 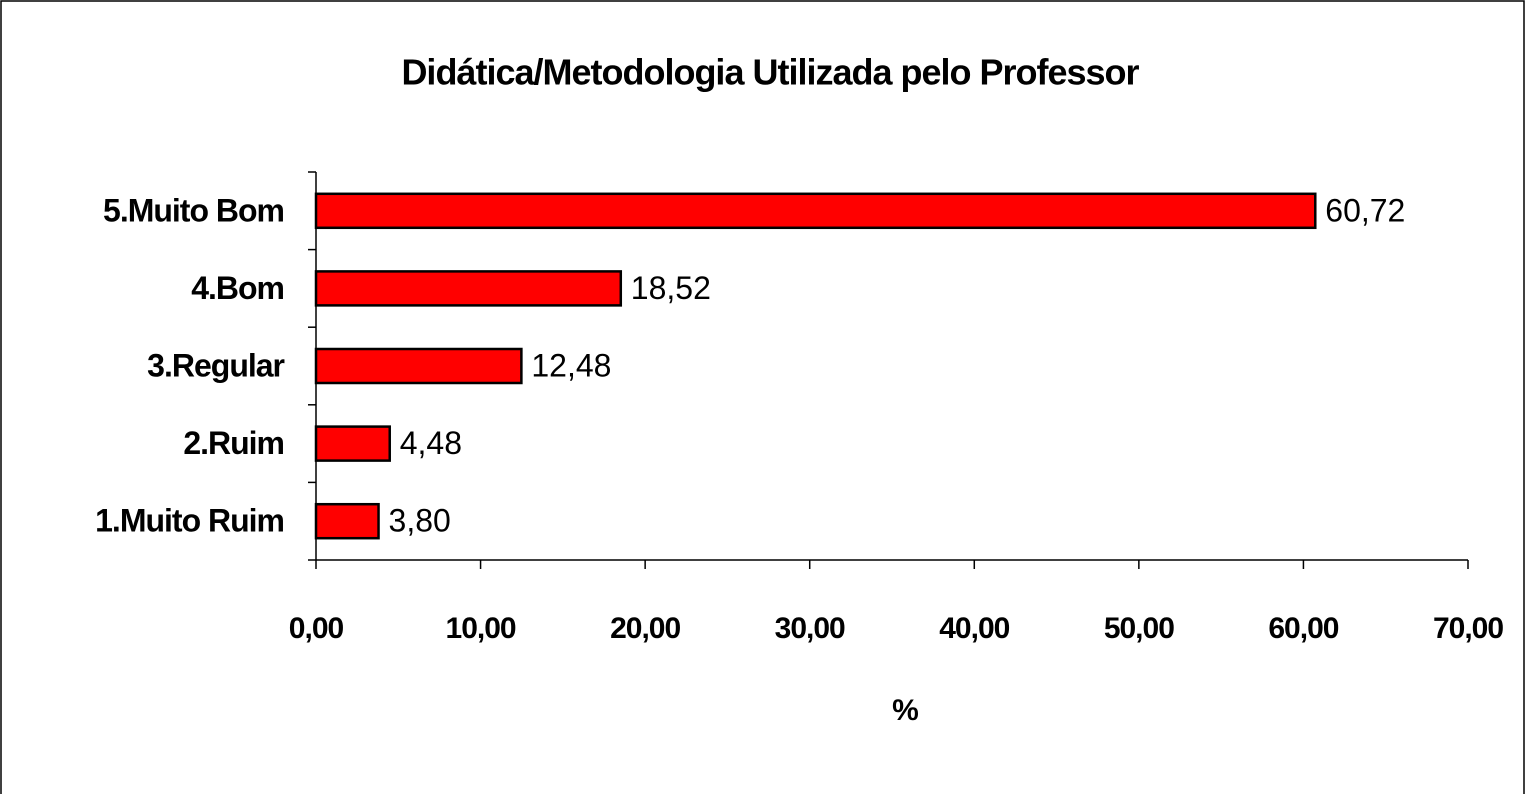 What do you see at coordinates (645, 628) in the screenshot?
I see `x-tick-label: 20,00` at bounding box center [645, 628].